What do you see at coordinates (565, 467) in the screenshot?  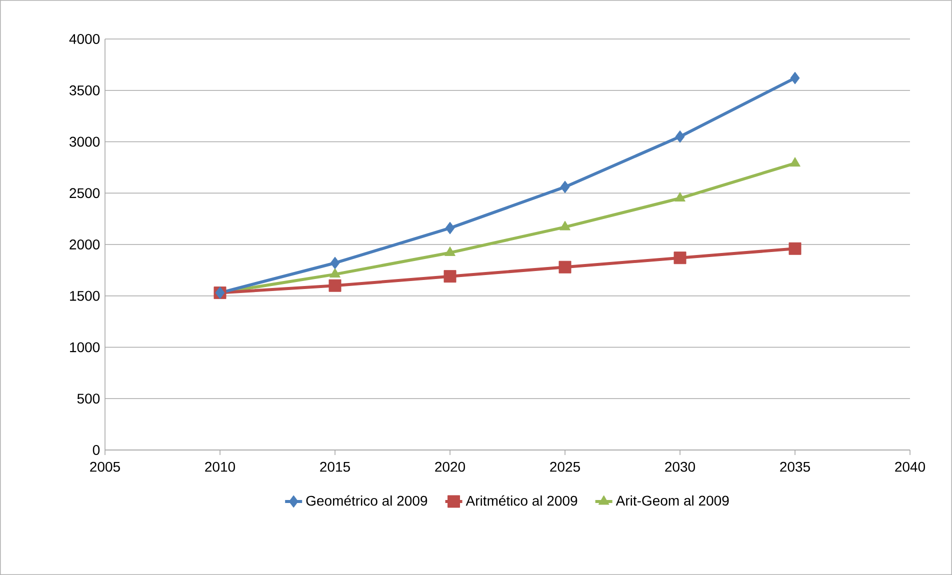 I see `x-tick-label: 2025` at bounding box center [565, 467].